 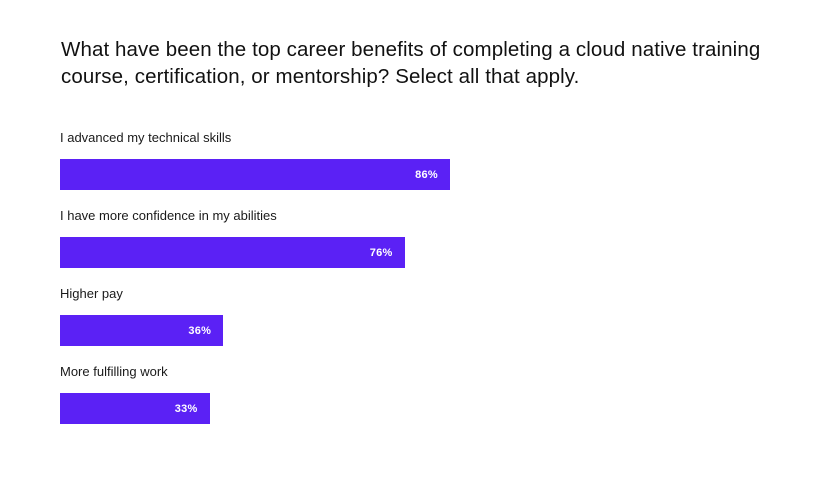 What do you see at coordinates (381, 252) in the screenshot?
I see `bar-value-label: 76%` at bounding box center [381, 252].